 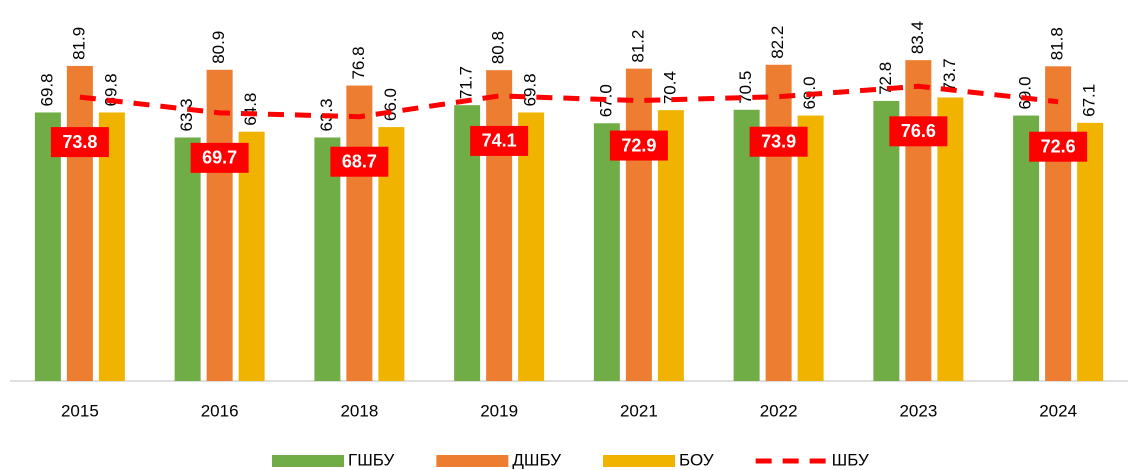 What do you see at coordinates (78, 43) in the screenshot?
I see `bar-value-label: 81.9` at bounding box center [78, 43].